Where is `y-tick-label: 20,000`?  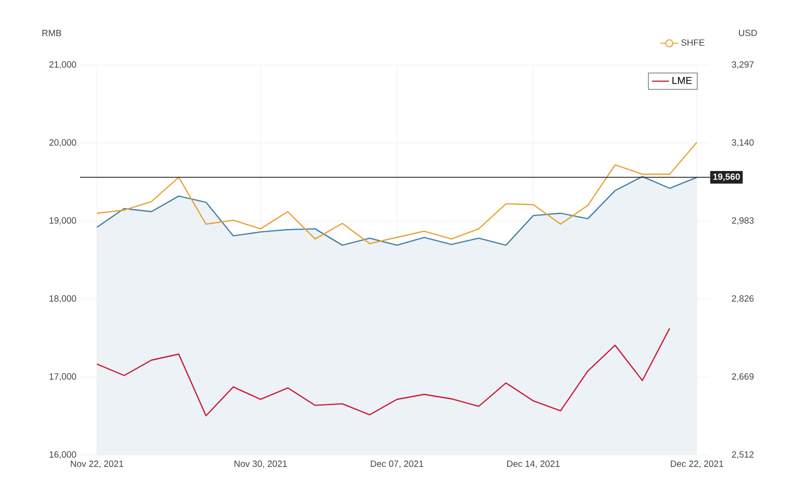 y-tick-label: 20,000 is located at coordinates (62, 143).